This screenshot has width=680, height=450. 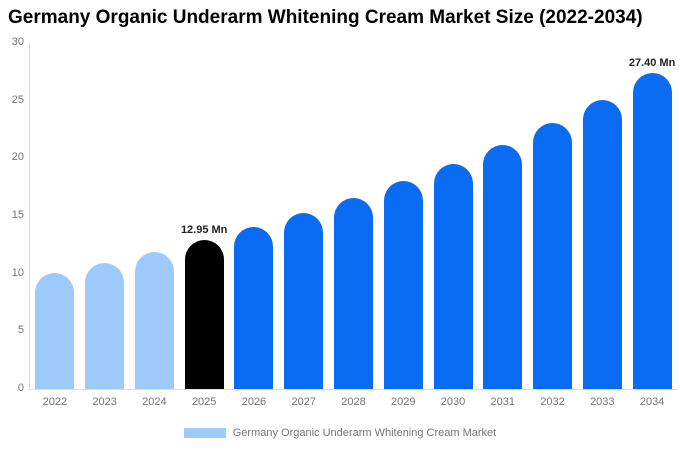 I want to click on x-tick-label-2025: 2025, so click(x=204, y=402).